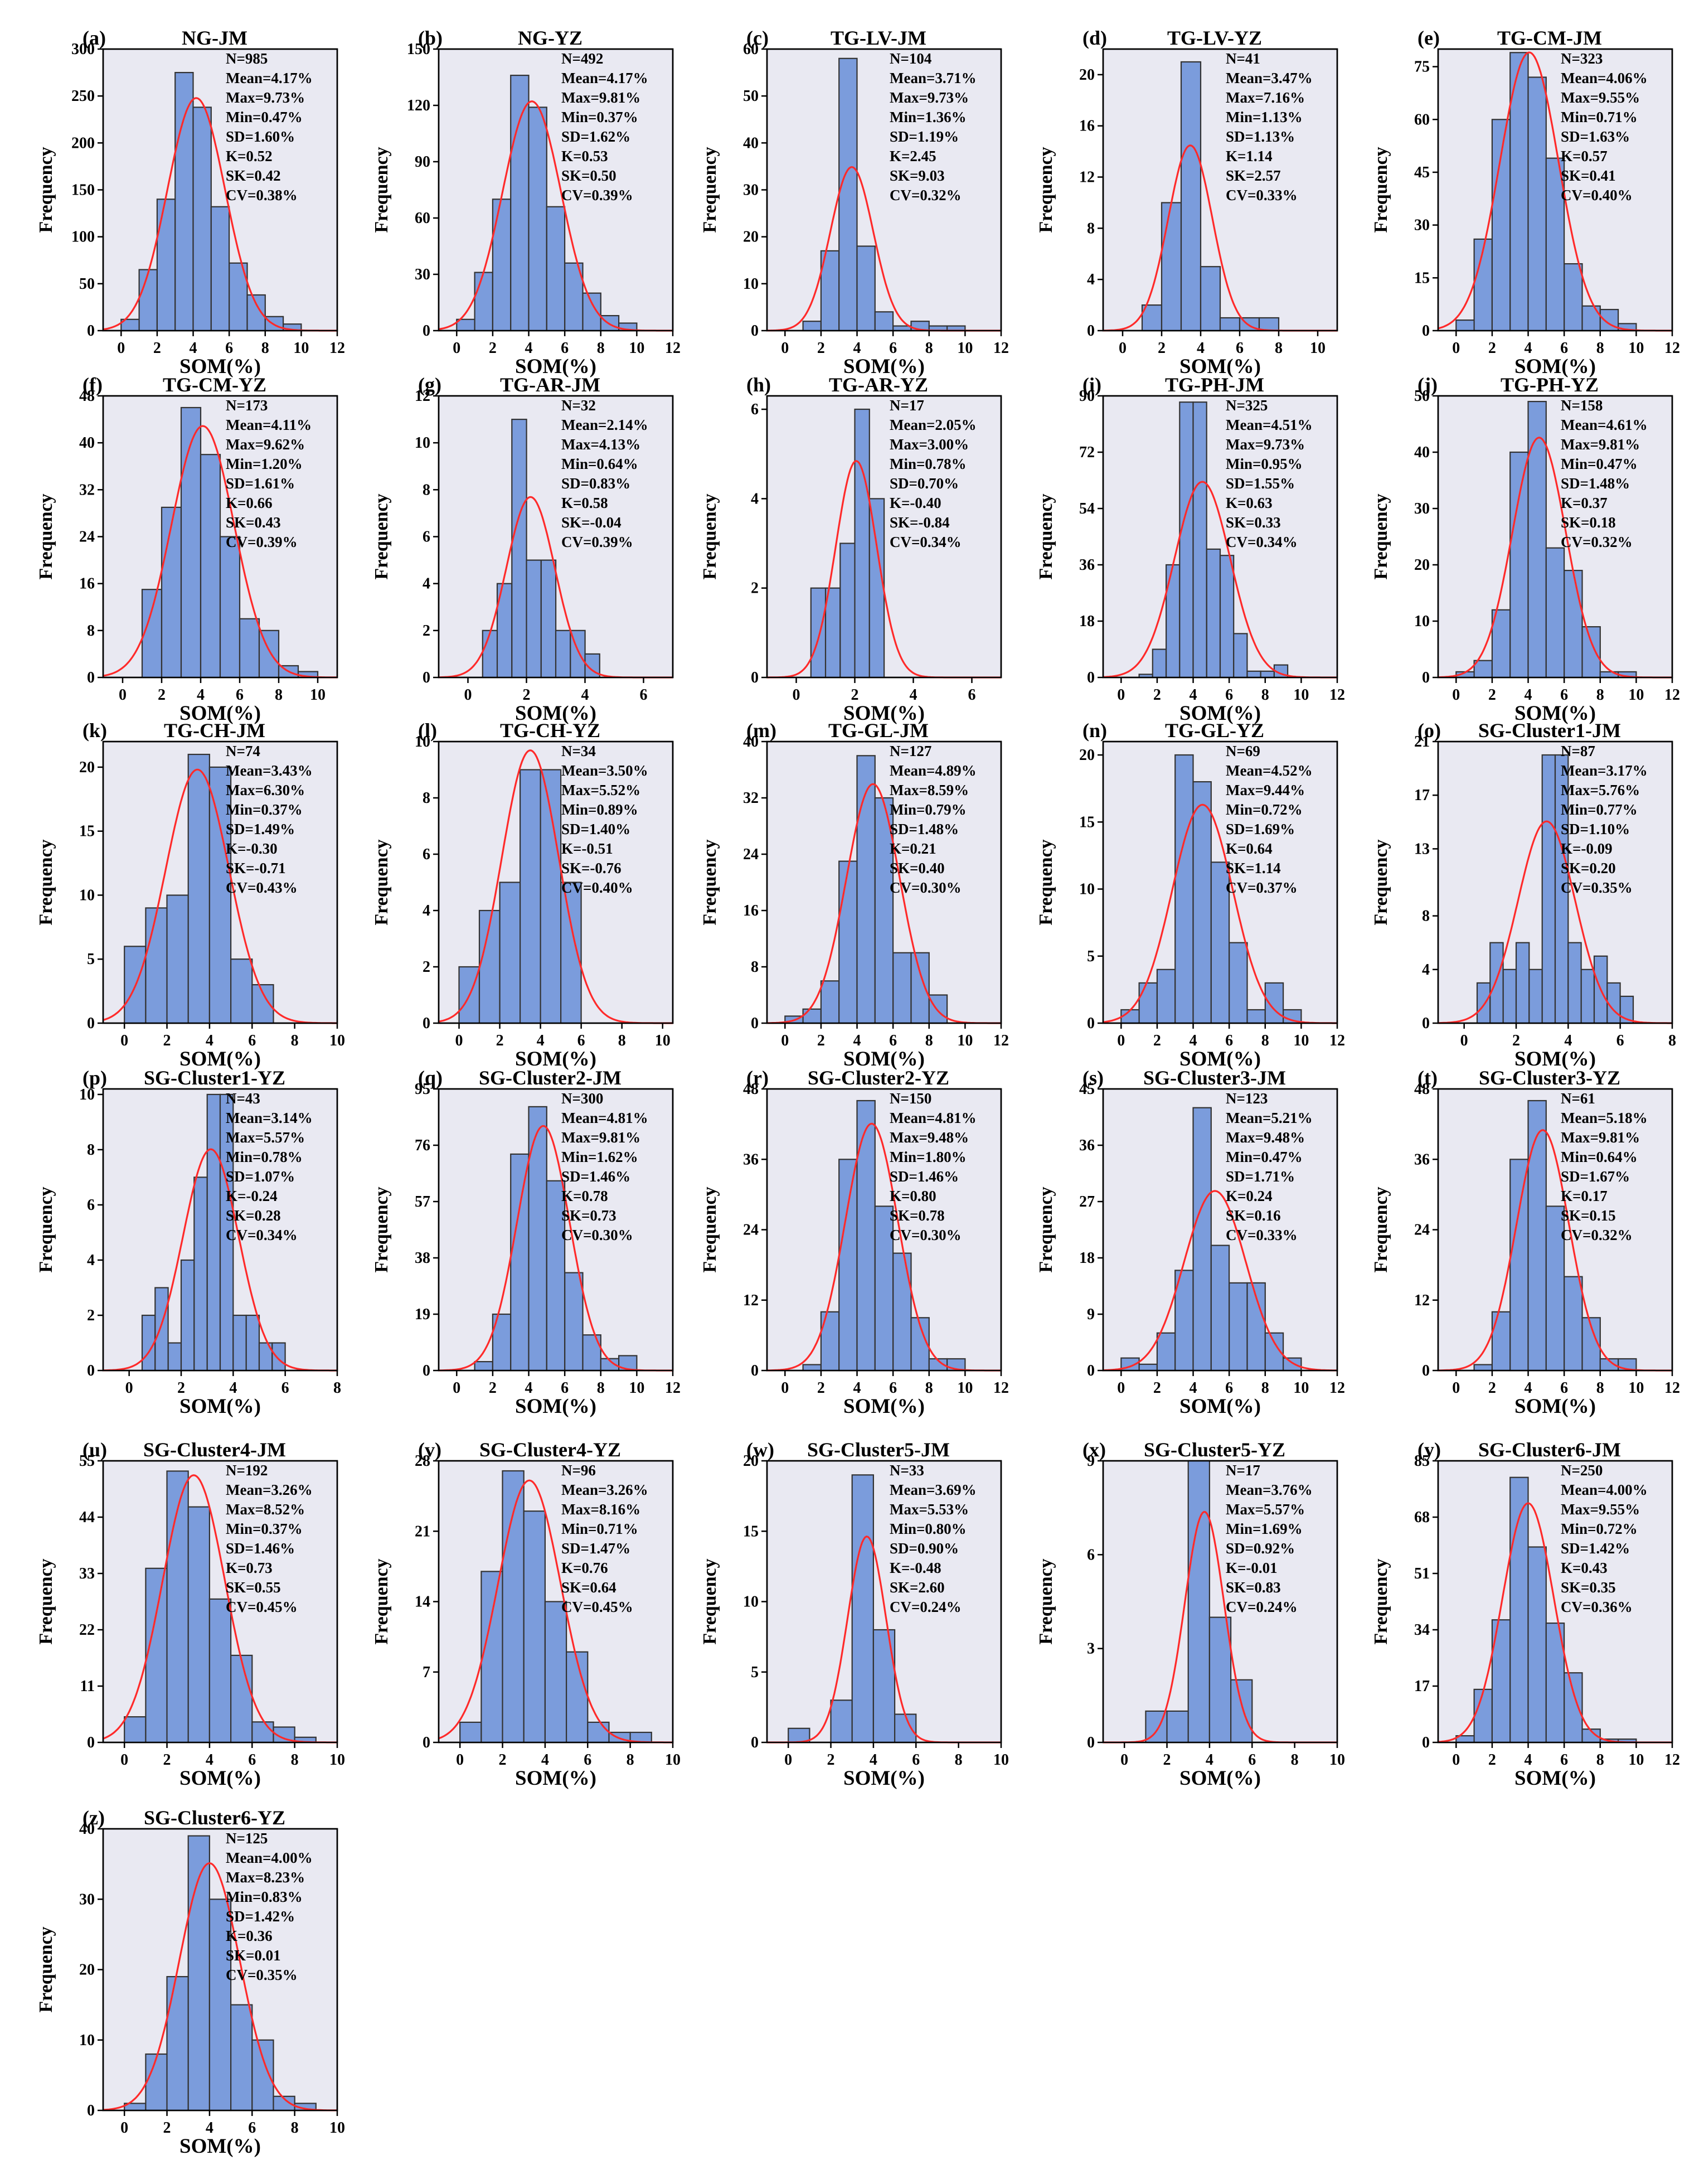 Image resolution: width=1704 pixels, height=2184 pixels. I want to click on panel-title: SG-Cluster5-JM, so click(878, 1450).